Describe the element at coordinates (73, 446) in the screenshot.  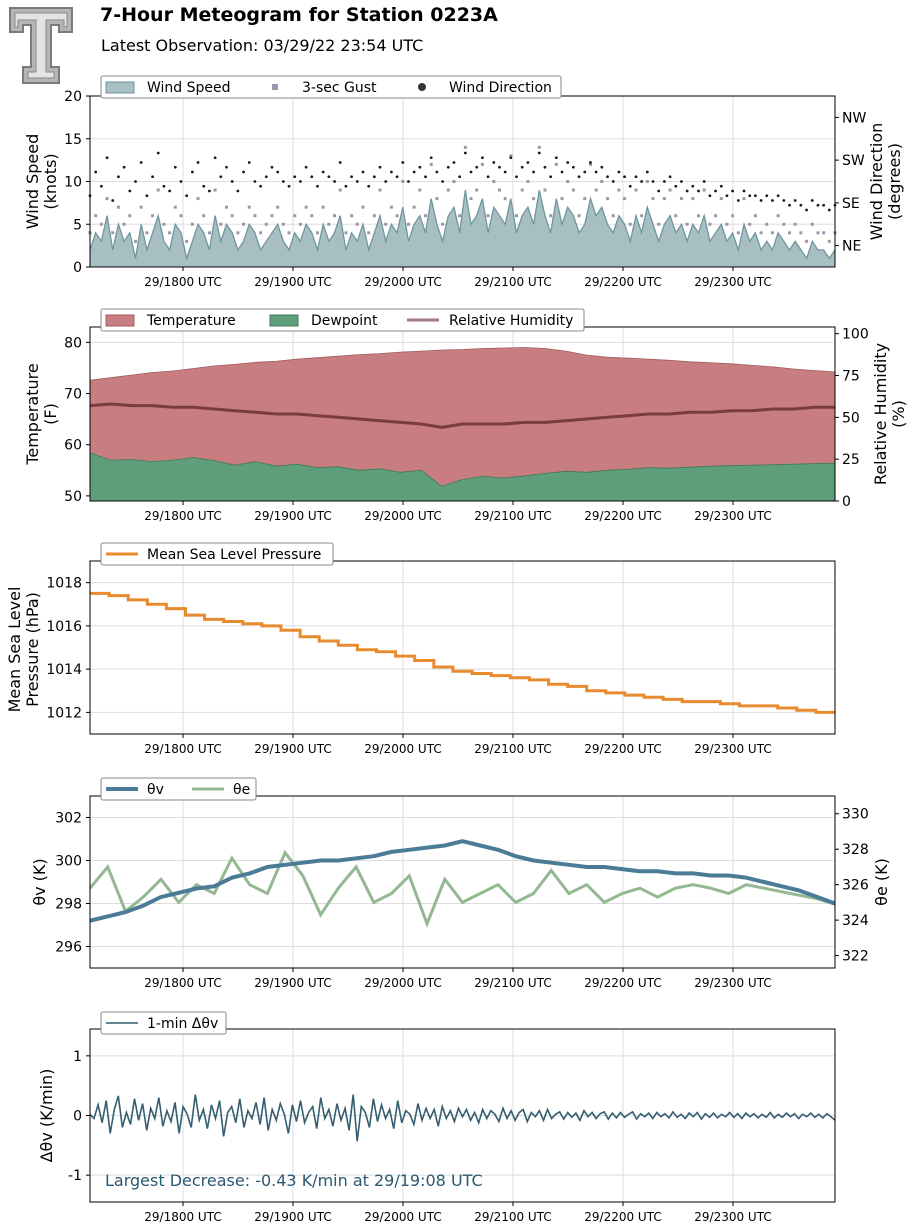
I see `y-tick-label: 60` at that location.